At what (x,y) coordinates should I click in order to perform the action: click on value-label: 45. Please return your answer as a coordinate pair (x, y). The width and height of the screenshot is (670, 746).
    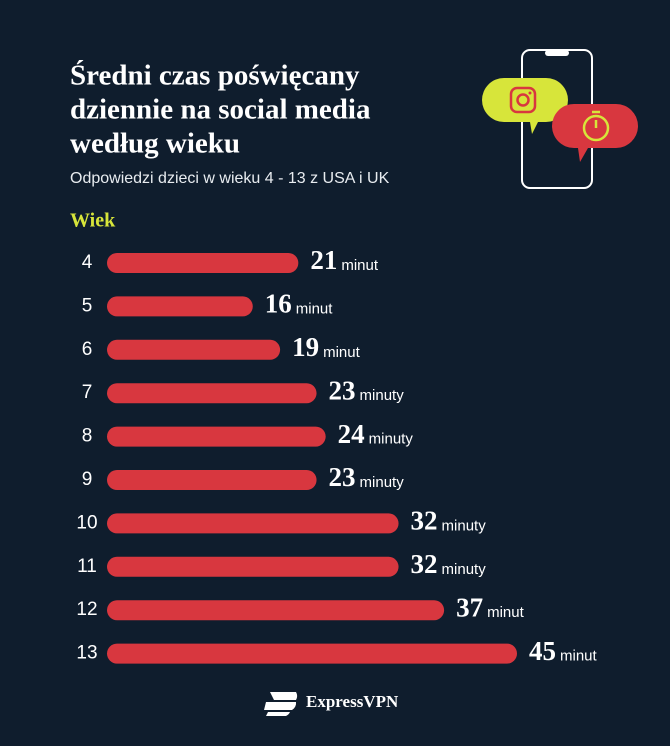
    Looking at the image, I should click on (542, 651).